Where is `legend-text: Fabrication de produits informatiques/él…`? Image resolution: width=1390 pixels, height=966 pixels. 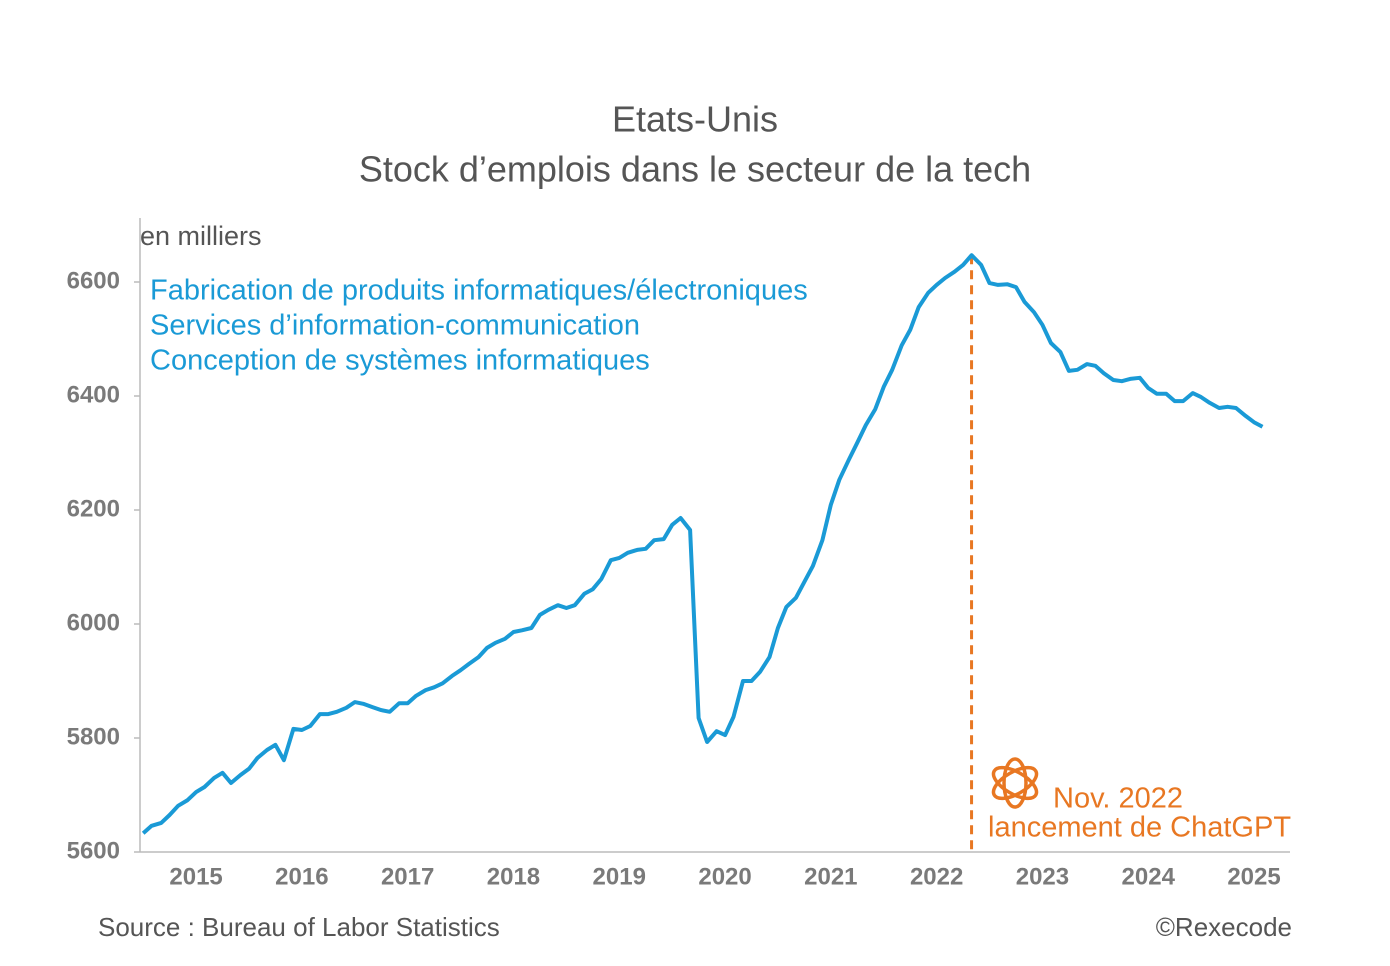
legend-text: Fabrication de produits informatiques/él… is located at coordinates (479, 291).